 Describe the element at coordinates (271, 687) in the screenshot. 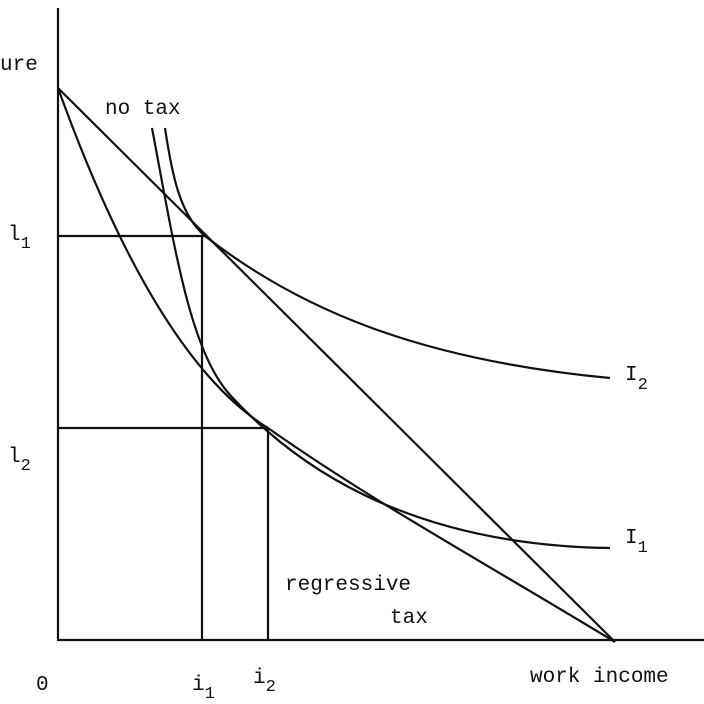

I see `i2-sub: 2` at that location.